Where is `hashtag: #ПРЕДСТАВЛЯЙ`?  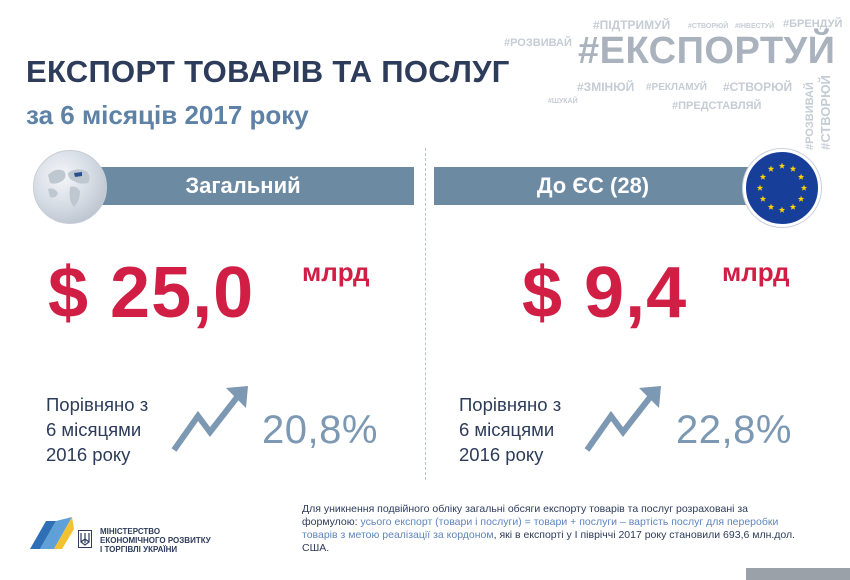
hashtag: #ПРЕДСТАВЛЯЙ is located at coordinates (717, 106).